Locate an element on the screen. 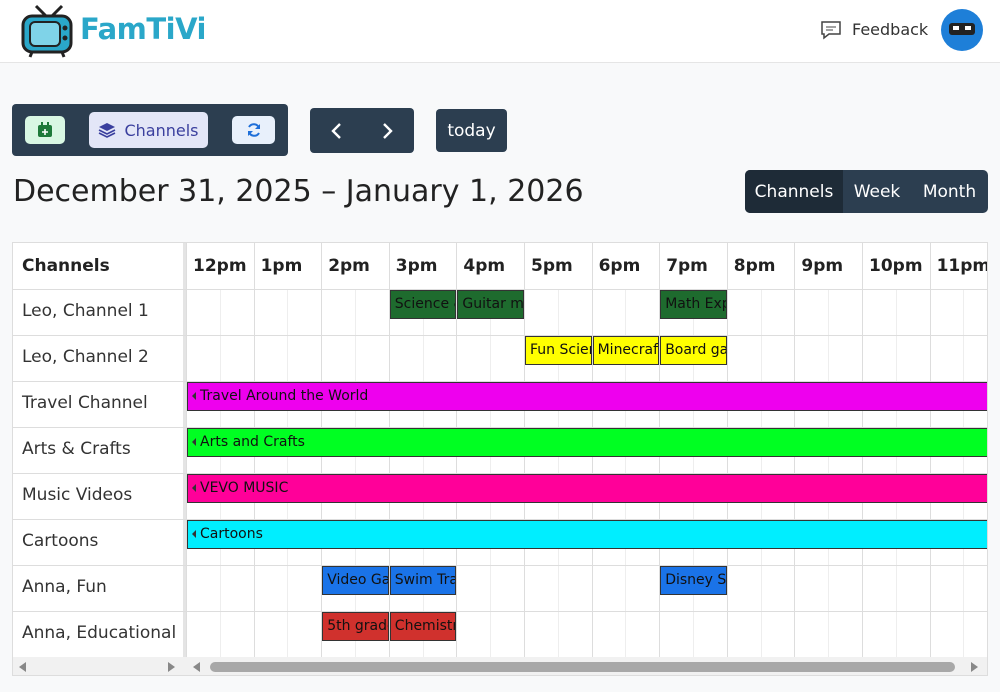  toolbar: Channels is located at coordinates (150, 130).